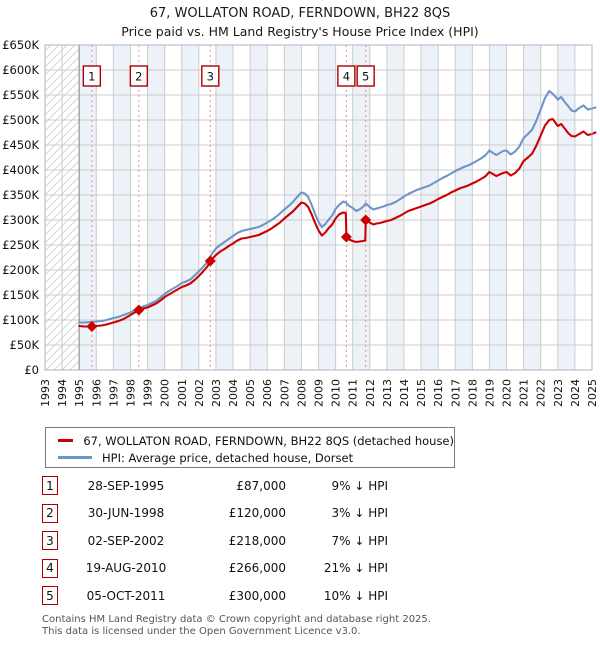 This screenshot has width=600, height=650. I want to click on sale-markers, so click(229, 273).